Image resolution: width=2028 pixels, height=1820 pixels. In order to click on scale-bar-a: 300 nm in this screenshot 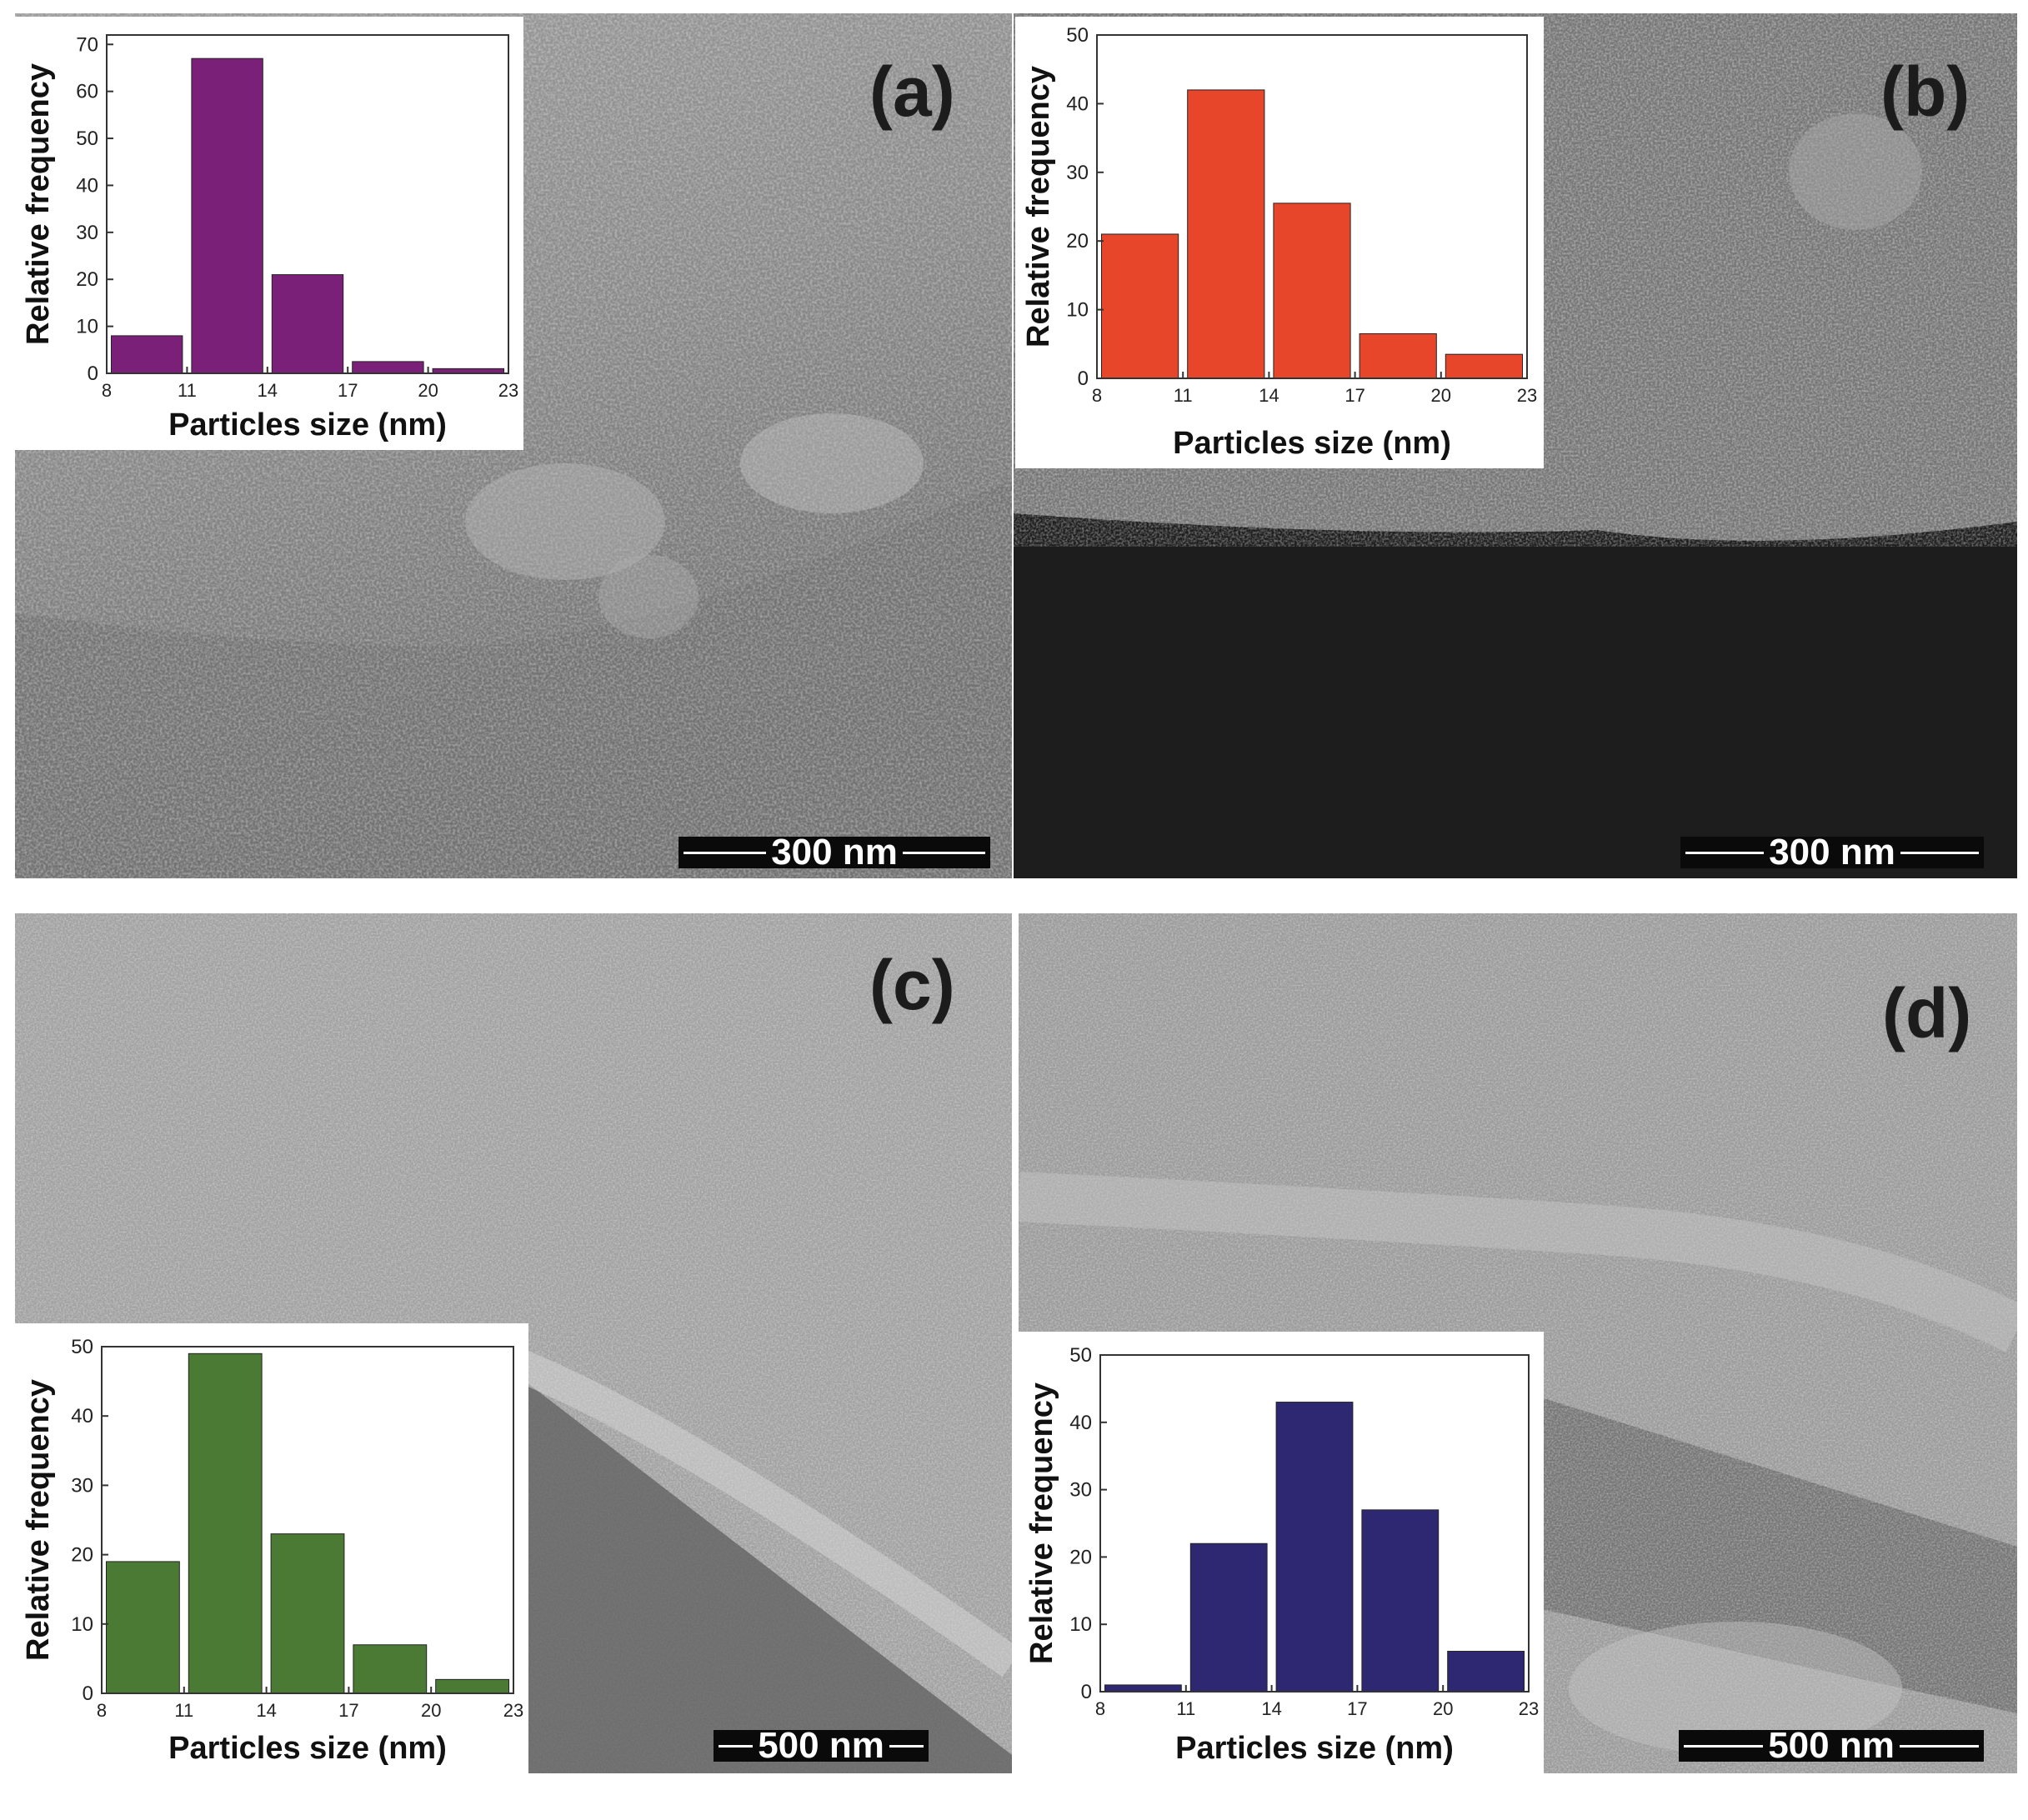, I will do `click(835, 852)`.